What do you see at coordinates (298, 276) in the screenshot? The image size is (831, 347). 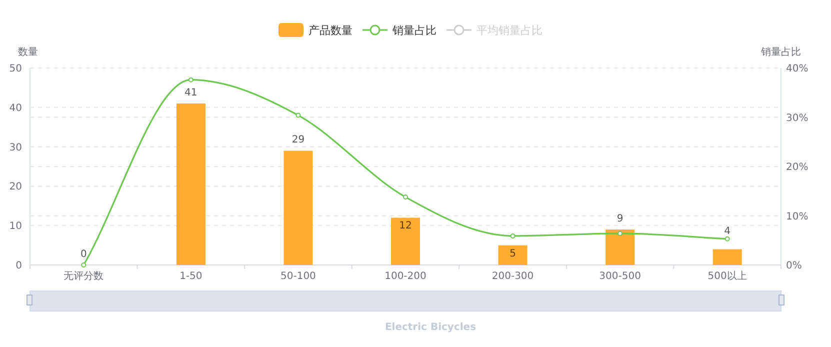 I see `x-tick-label: 50-100` at bounding box center [298, 276].